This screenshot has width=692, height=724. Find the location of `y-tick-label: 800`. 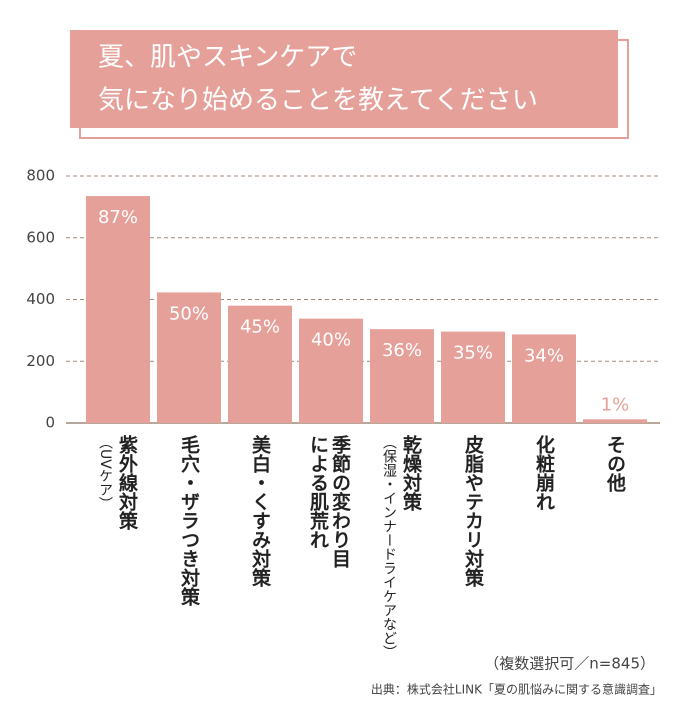

y-tick-label: 800 is located at coordinates (40, 176).